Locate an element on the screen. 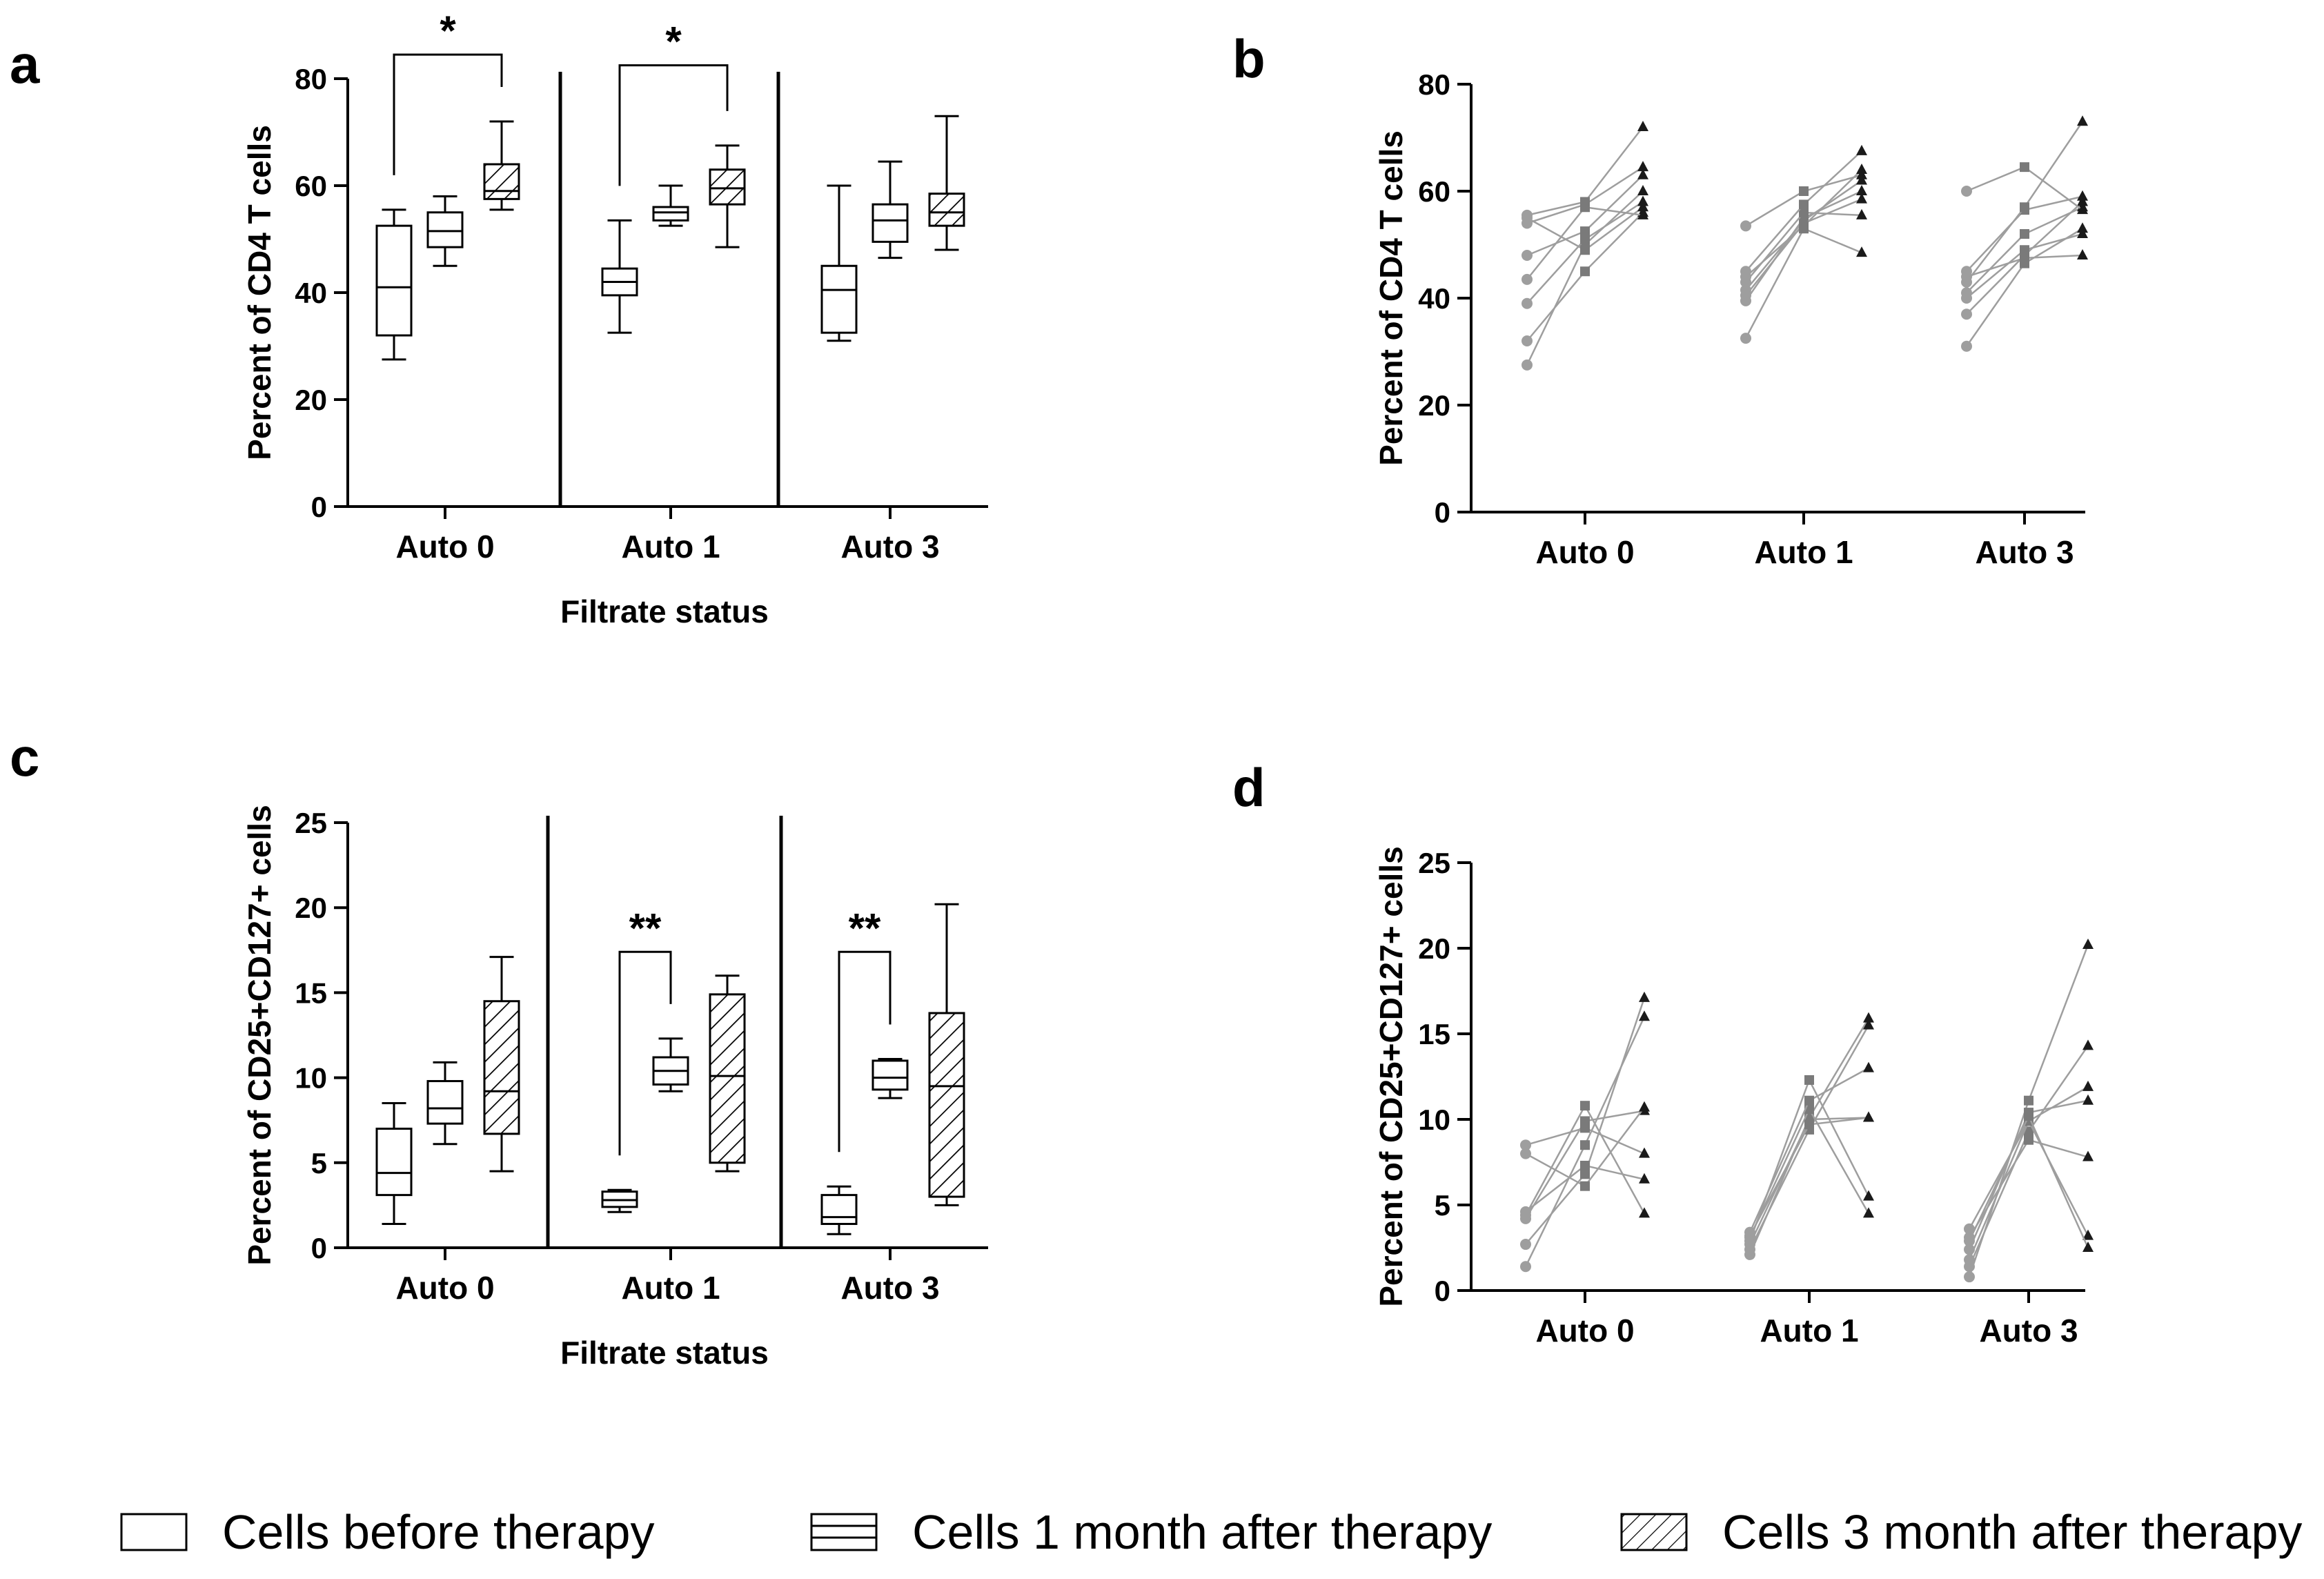 The image size is (2324, 1579). legend-swatch-hatched is located at coordinates (1654, 1532).